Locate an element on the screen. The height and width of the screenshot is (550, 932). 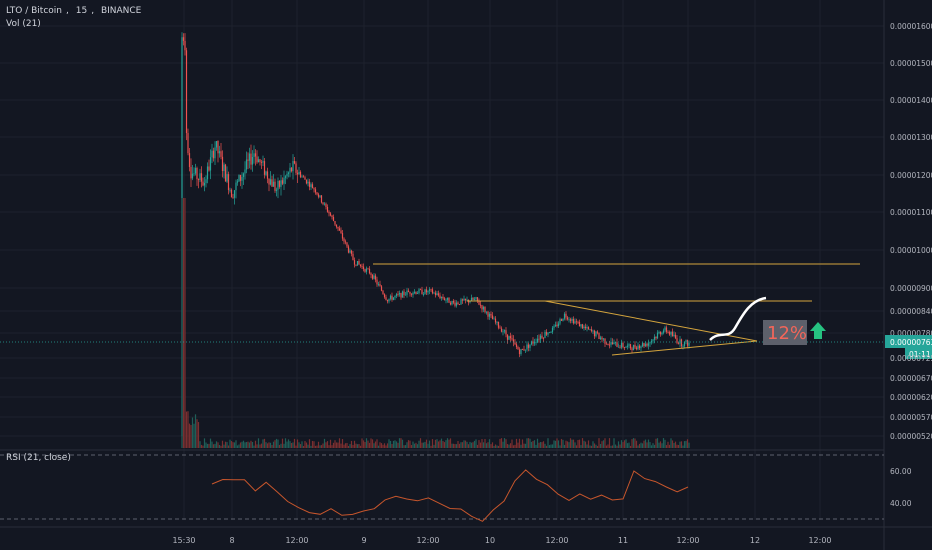
price-axis-tick: 0.00001400 is located at coordinates (911, 100).